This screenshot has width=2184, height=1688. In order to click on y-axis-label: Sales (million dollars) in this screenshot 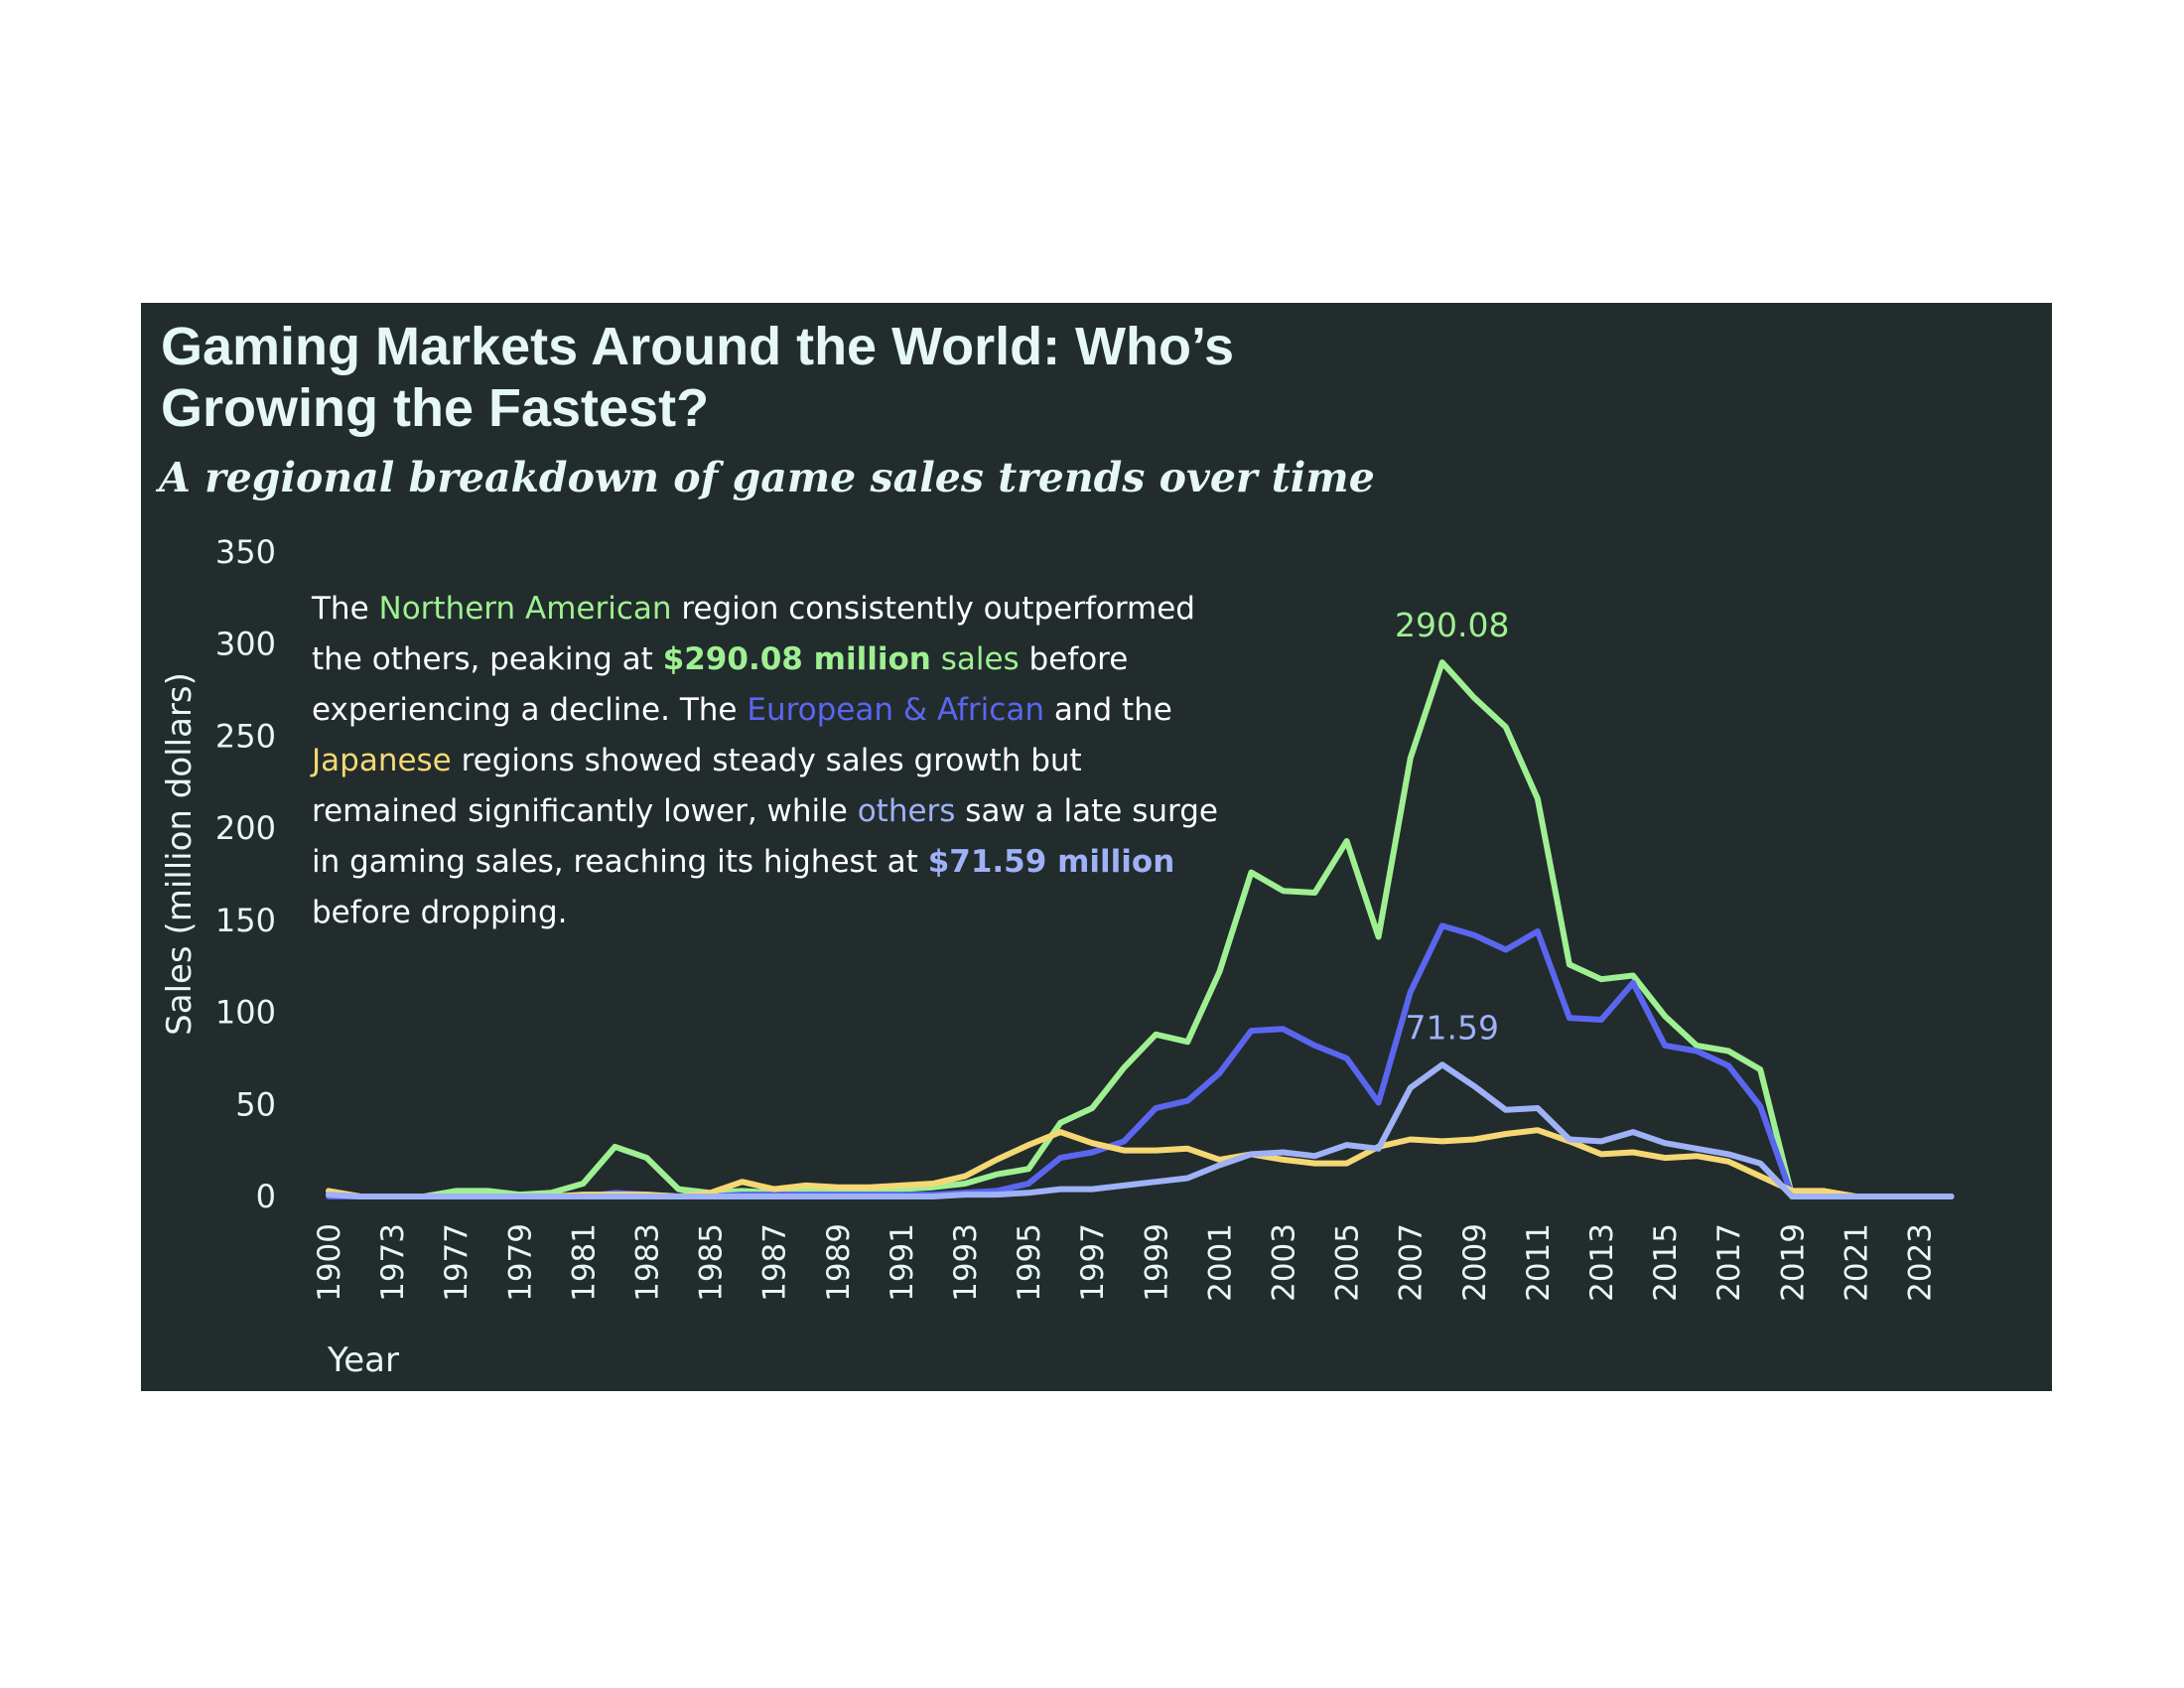, I will do `click(180, 854)`.